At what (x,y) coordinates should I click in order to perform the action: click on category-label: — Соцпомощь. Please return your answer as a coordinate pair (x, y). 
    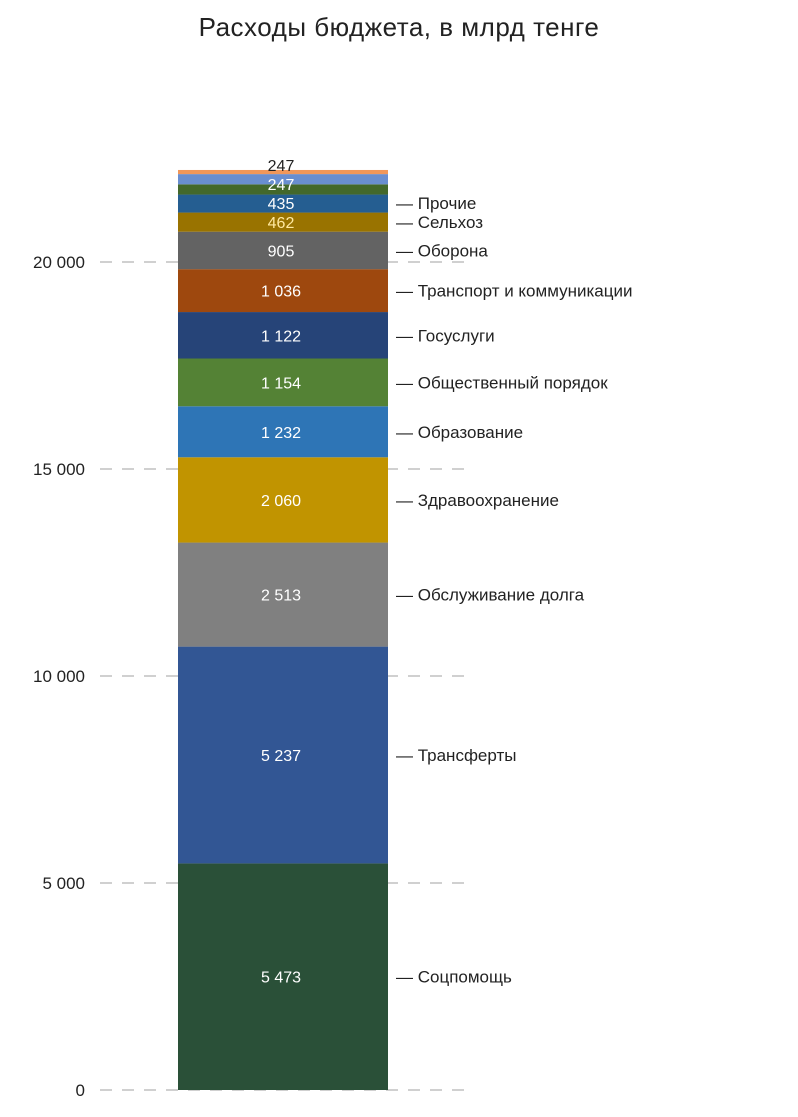
    Looking at the image, I should click on (454, 977).